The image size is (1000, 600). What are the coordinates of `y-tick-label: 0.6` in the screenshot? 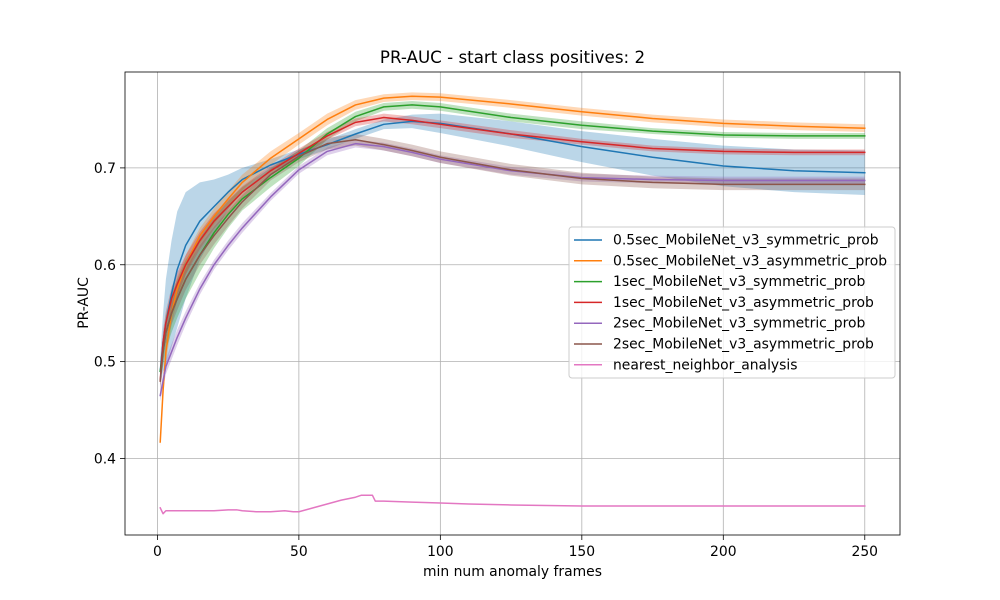 It's located at (105, 266).